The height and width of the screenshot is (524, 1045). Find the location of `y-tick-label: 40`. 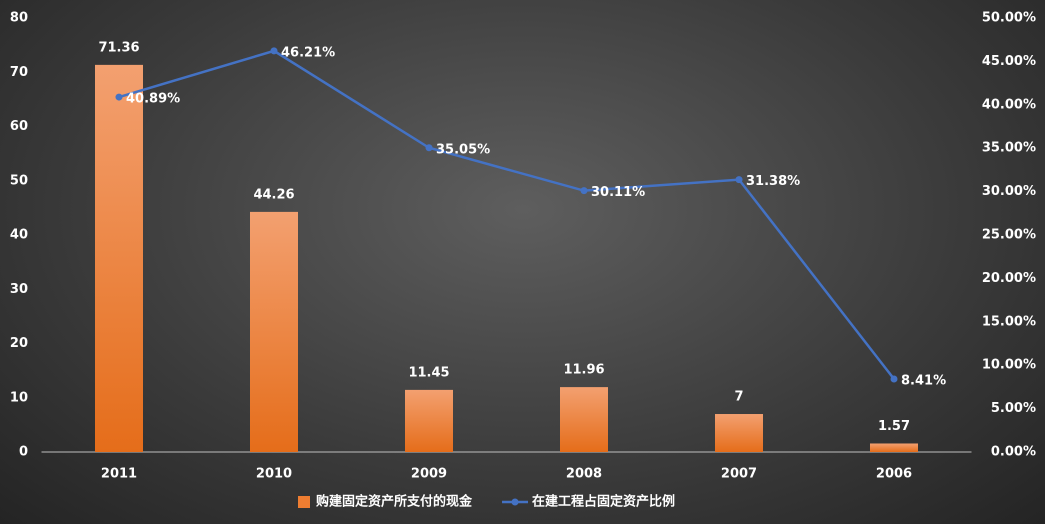

y-tick-label: 40 is located at coordinates (19, 235).